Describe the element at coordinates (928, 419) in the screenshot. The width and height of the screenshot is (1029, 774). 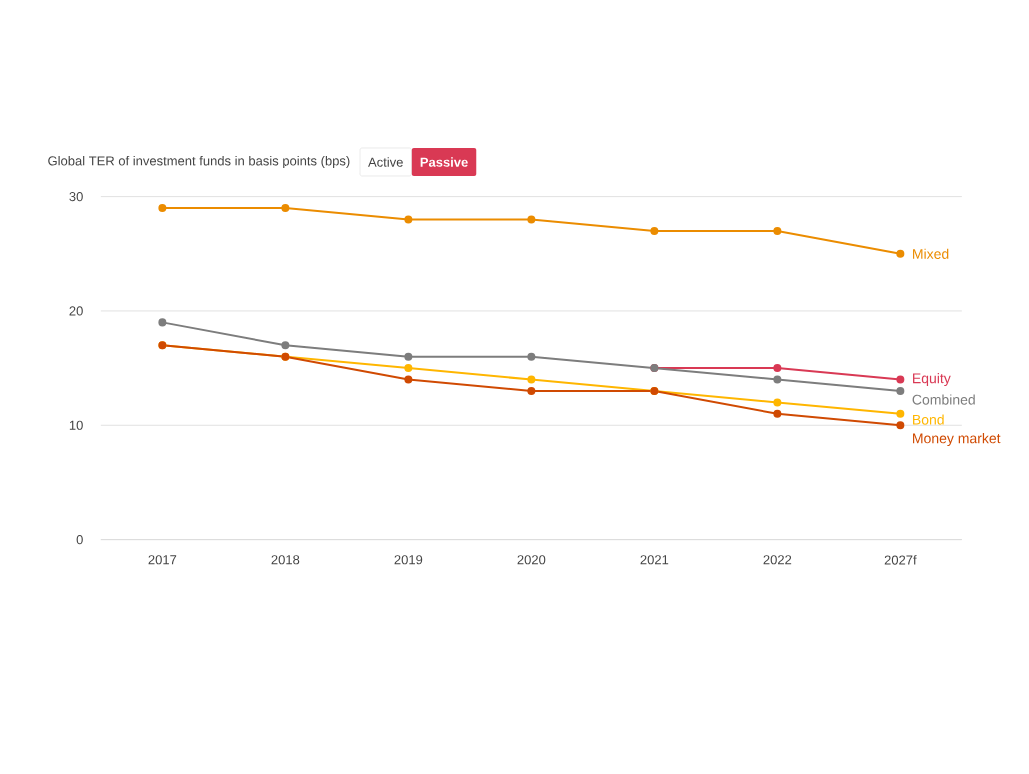
I see `series-label: Bond` at that location.